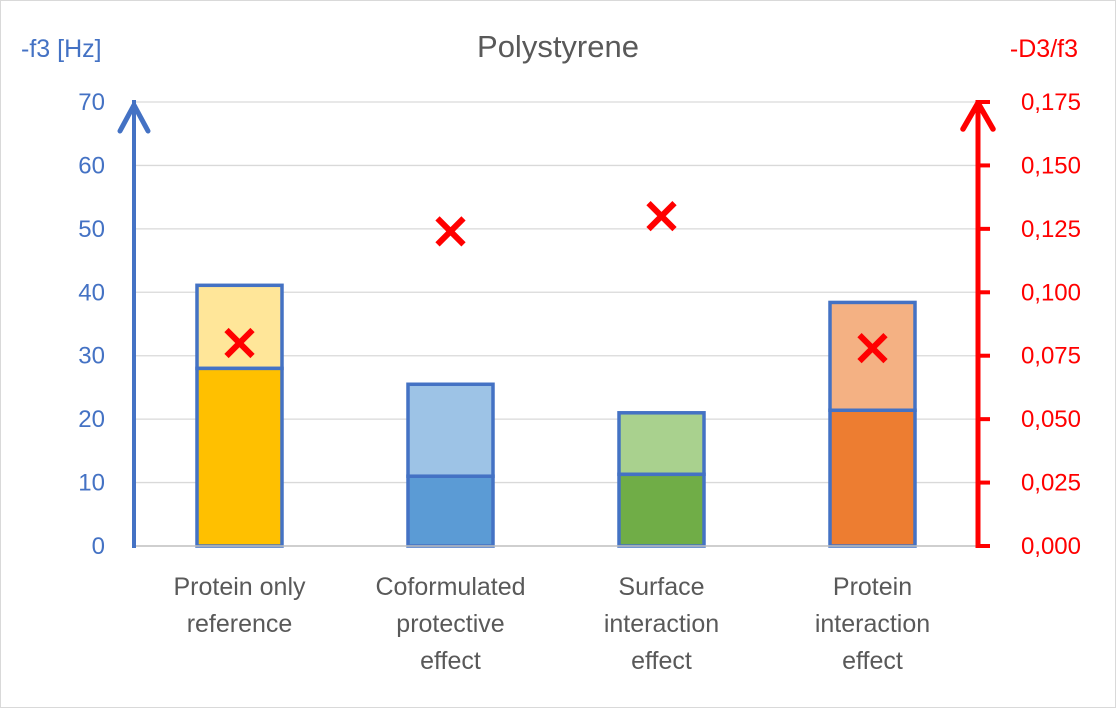 The image size is (1116, 708). What do you see at coordinates (1051, 165) in the screenshot?
I see `right-tick-label: 0,150` at bounding box center [1051, 165].